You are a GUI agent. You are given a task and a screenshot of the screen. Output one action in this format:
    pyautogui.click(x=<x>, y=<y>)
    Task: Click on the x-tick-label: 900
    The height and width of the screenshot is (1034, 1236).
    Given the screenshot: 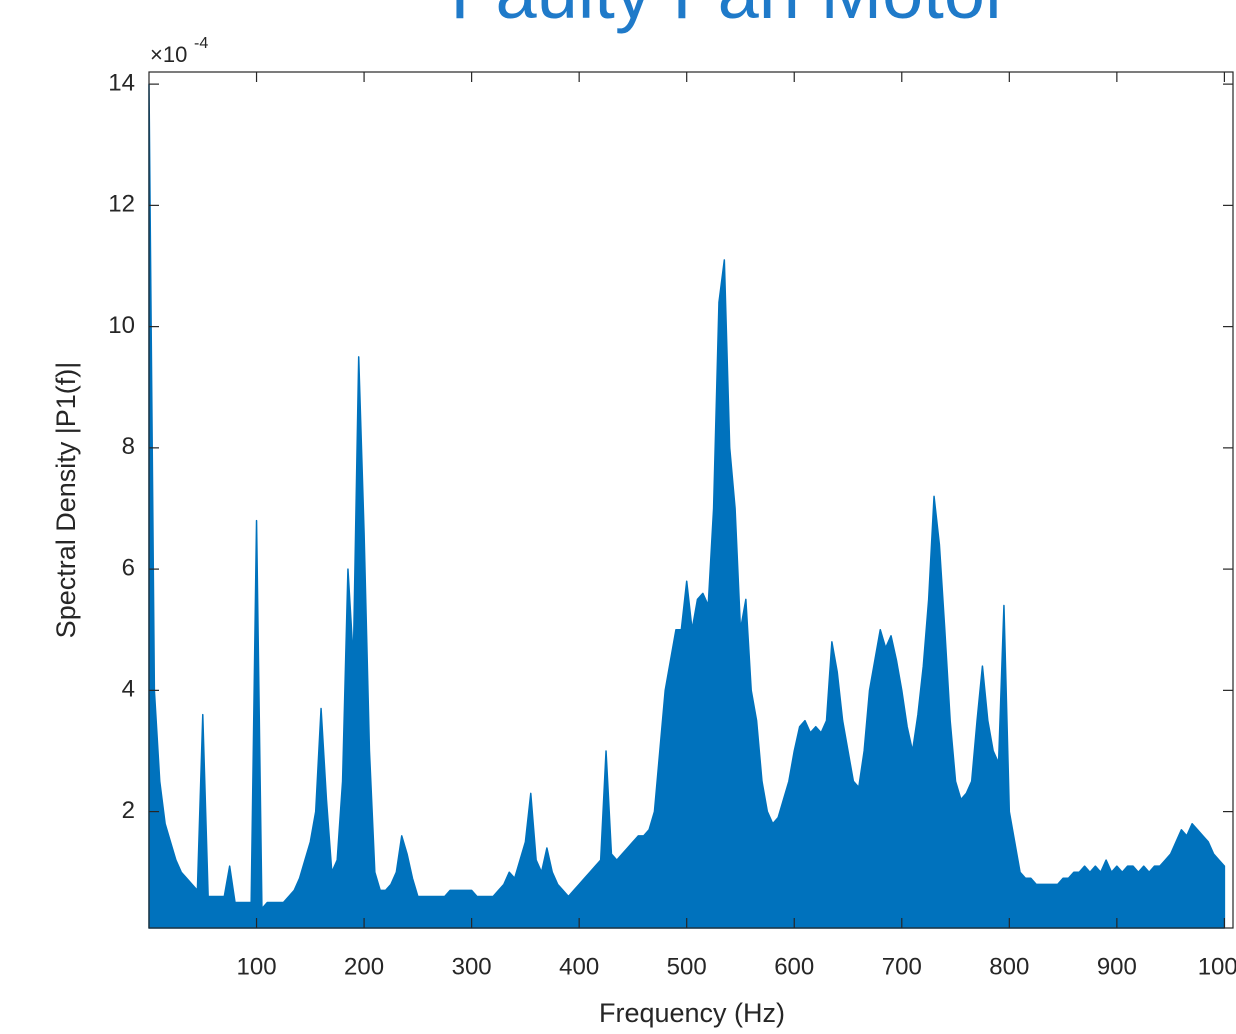 What is the action you would take?
    pyautogui.click(x=1117, y=966)
    